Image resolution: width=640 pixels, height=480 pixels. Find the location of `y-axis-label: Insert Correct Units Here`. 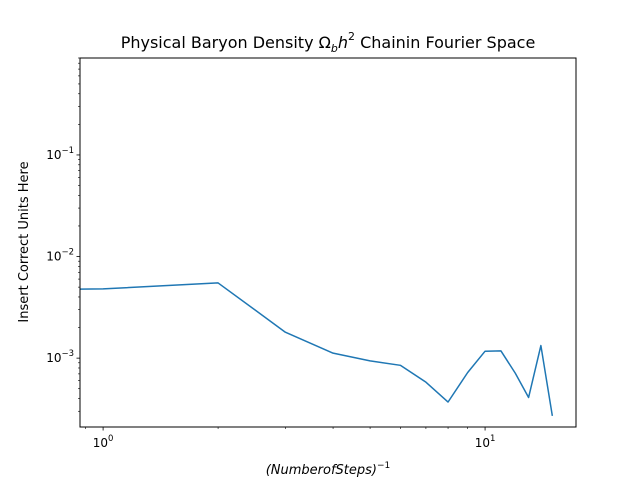

y-axis-label: Insert Correct Units Here is located at coordinates (24, 241).